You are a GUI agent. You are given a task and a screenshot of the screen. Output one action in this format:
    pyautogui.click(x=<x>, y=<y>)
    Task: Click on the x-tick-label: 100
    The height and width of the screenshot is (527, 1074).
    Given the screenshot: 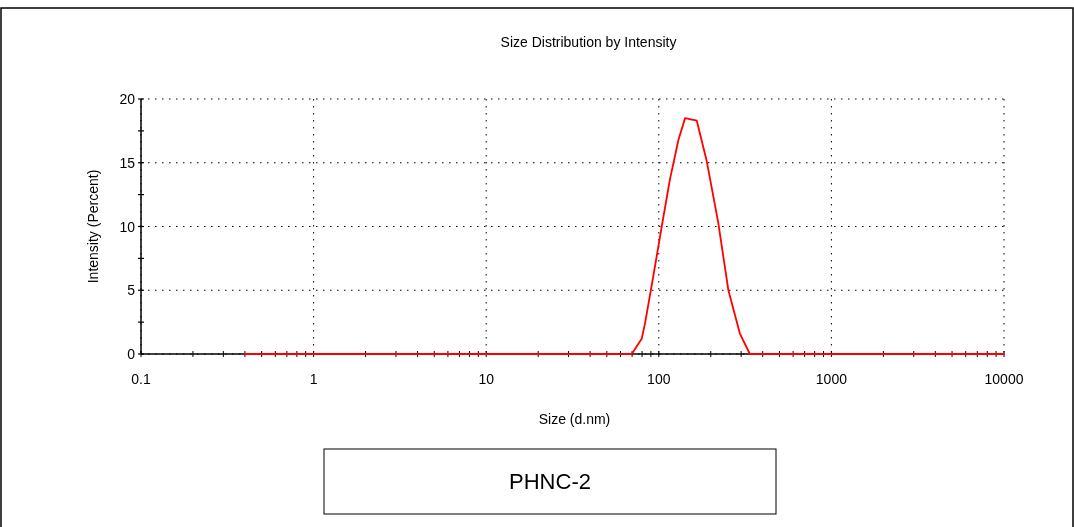 What is the action you would take?
    pyautogui.click(x=659, y=379)
    